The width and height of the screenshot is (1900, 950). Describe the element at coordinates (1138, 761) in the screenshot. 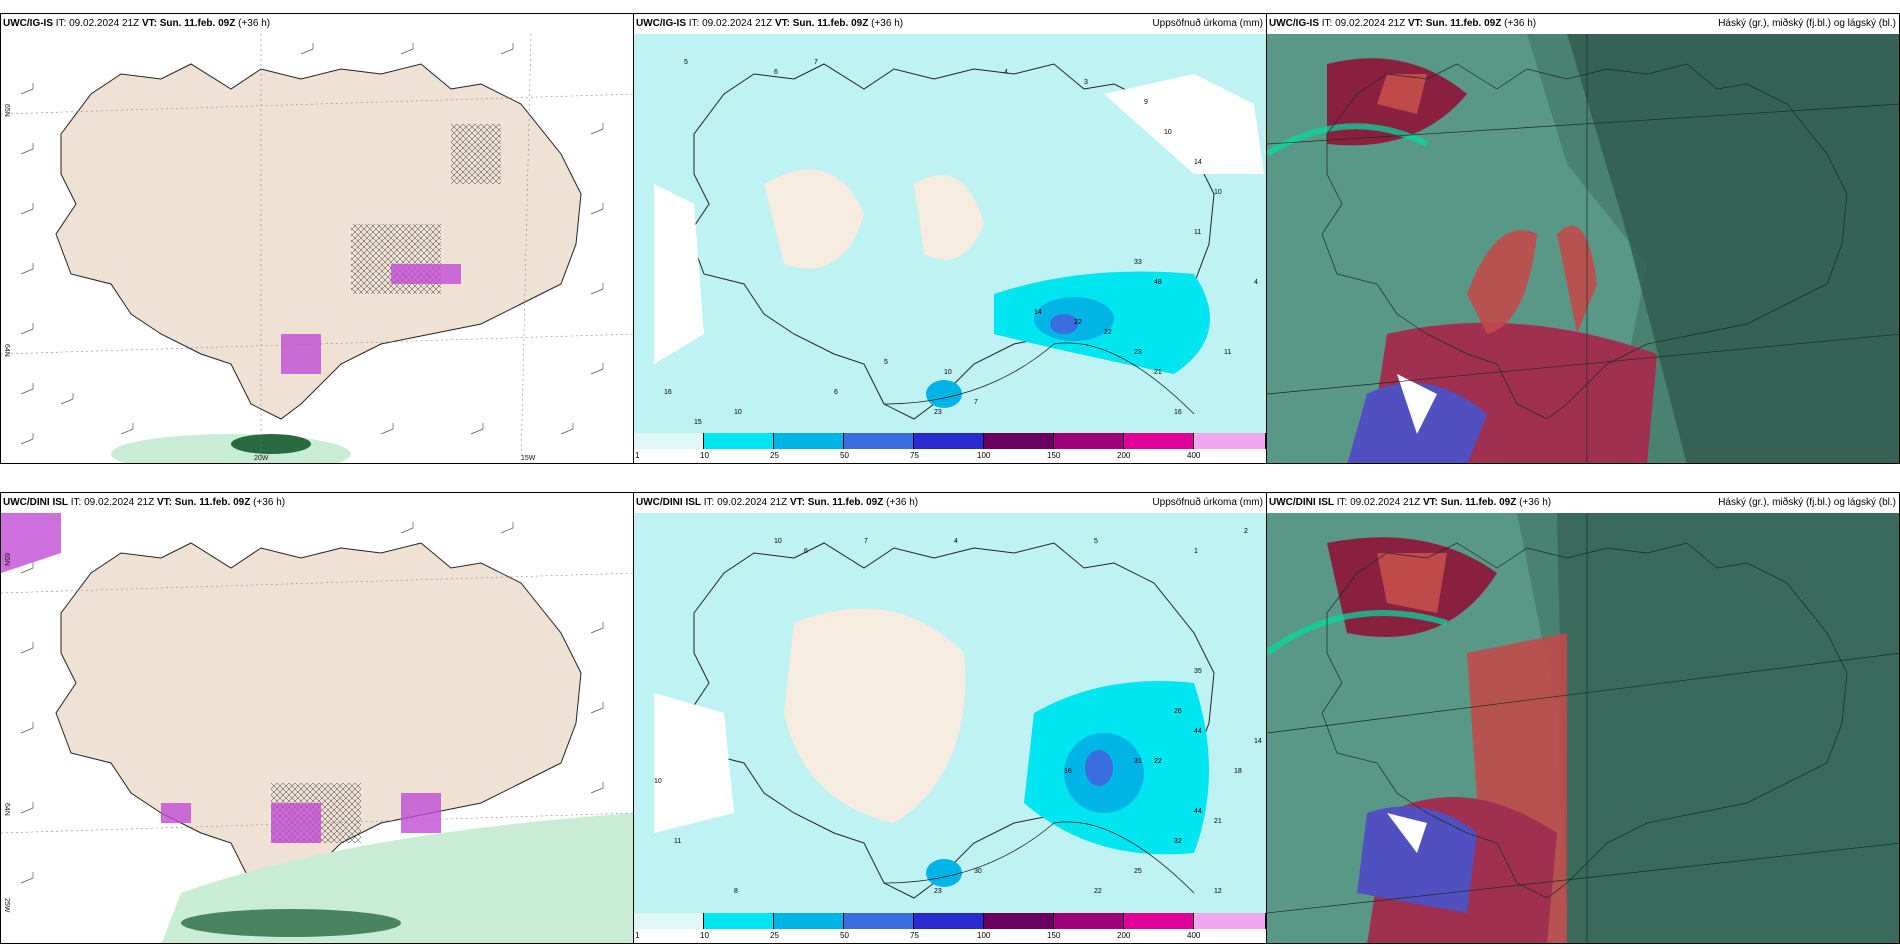

I see `svg-text: 31` at that location.